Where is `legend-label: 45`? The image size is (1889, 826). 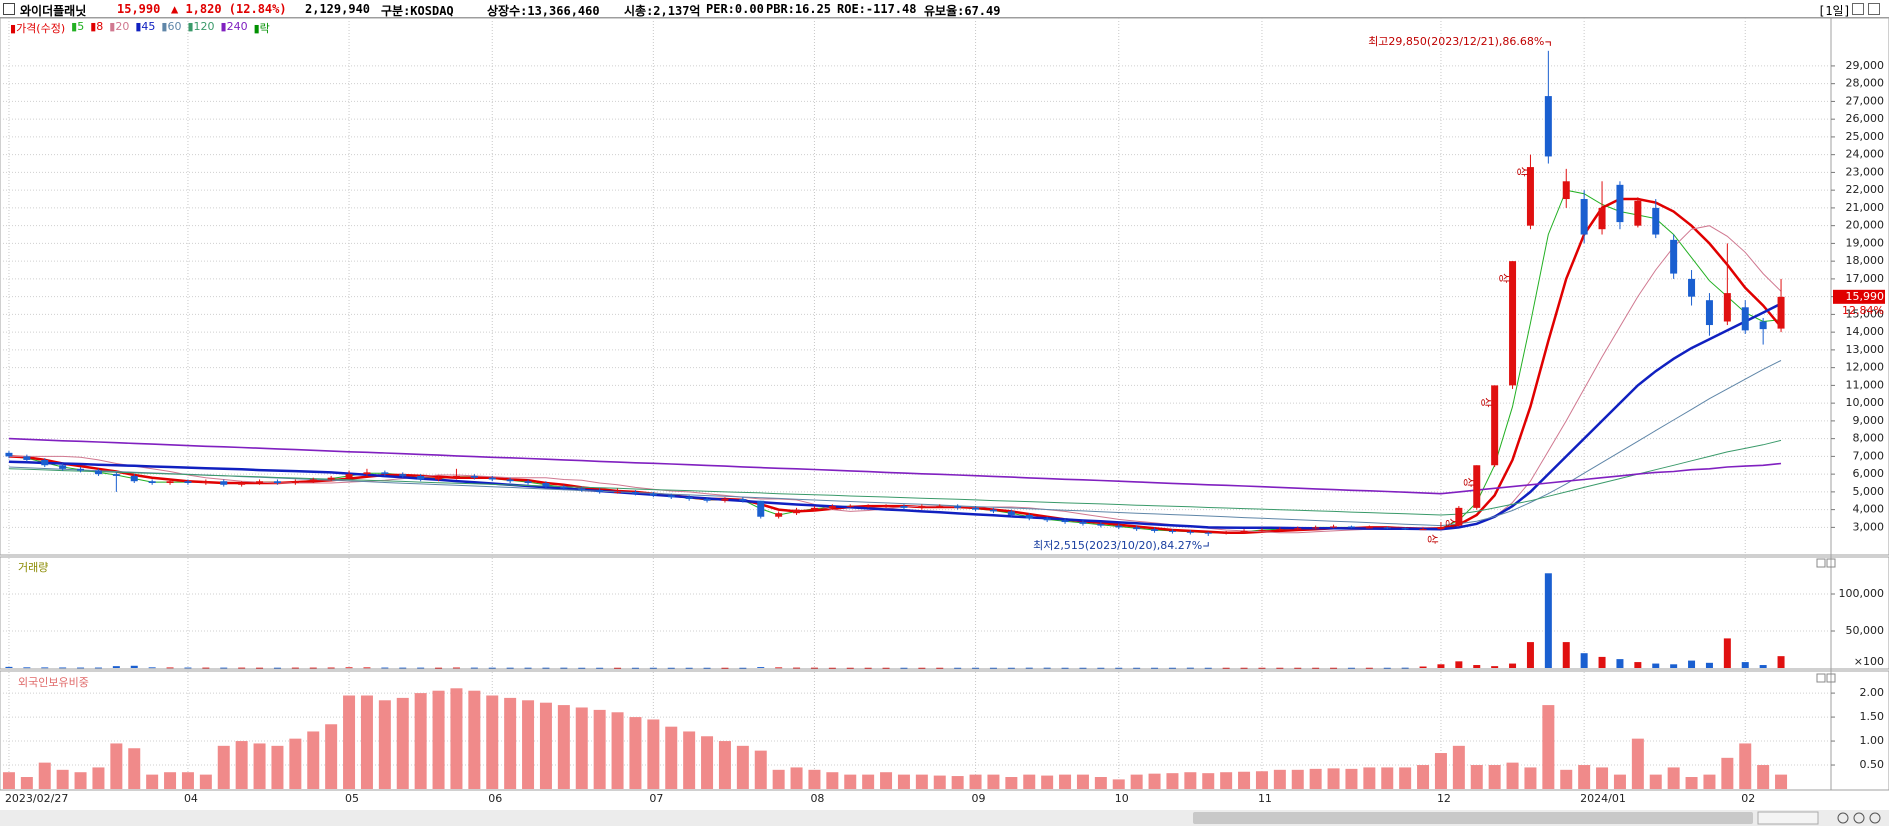
legend-label: 45 is located at coordinates (148, 26).